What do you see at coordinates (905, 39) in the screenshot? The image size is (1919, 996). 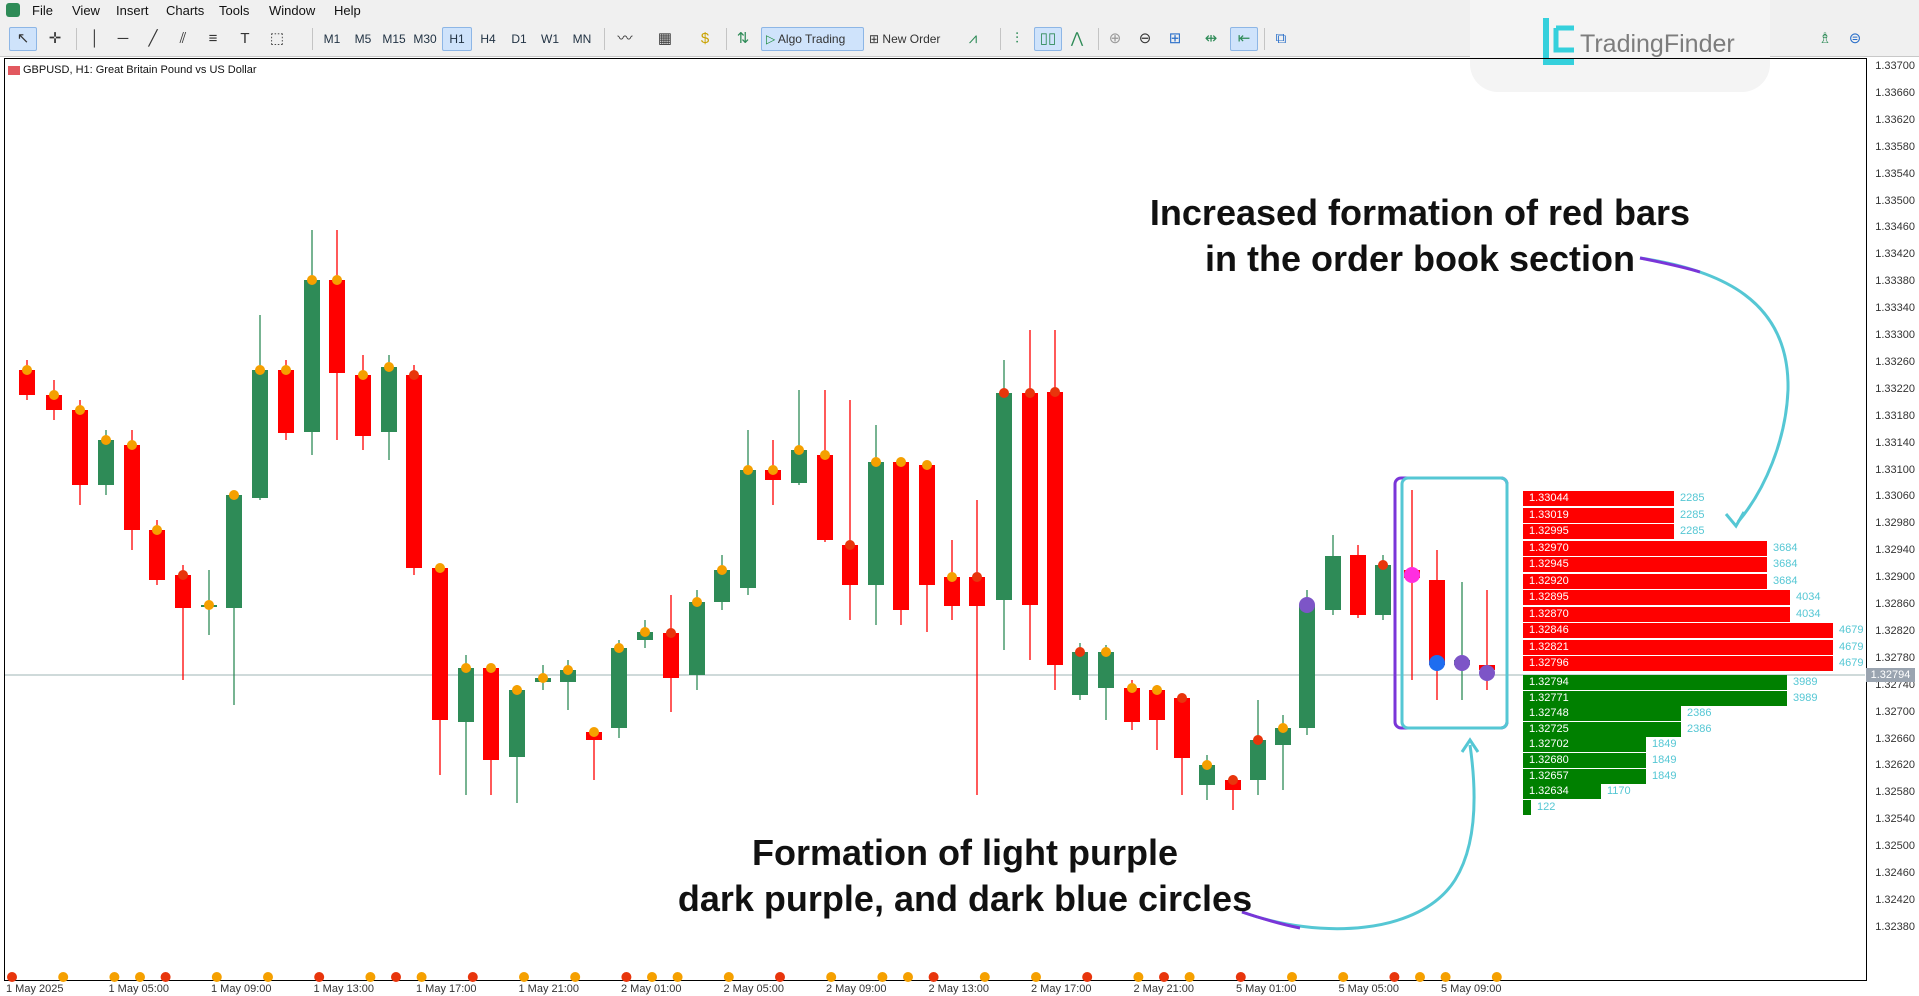 I see `new-order-button: ⊞ New Order` at bounding box center [905, 39].